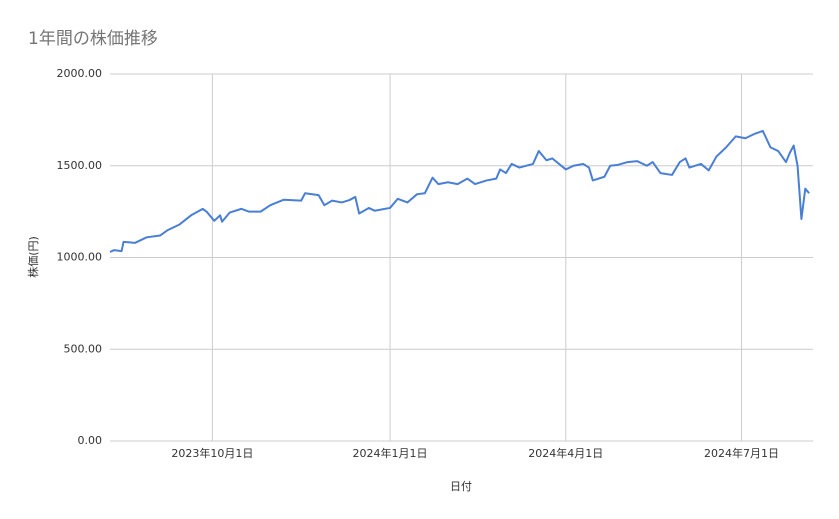 The image size is (839, 519). What do you see at coordinates (33, 257) in the screenshot?
I see `y-axis-label: 株価(円)` at bounding box center [33, 257].